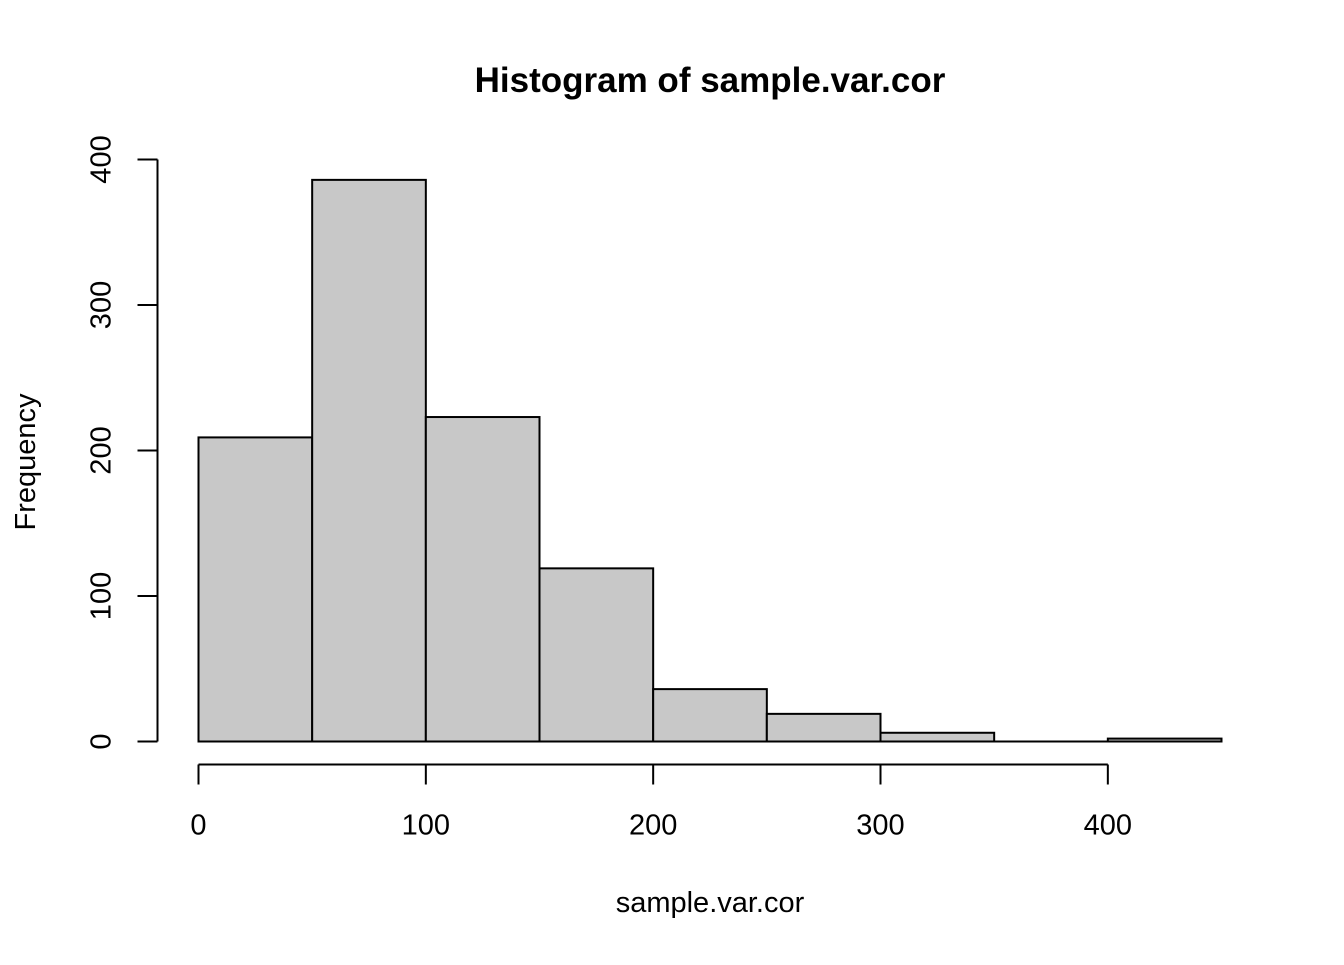  I want to click on y-tick-label-5: 400, so click(102, 159).